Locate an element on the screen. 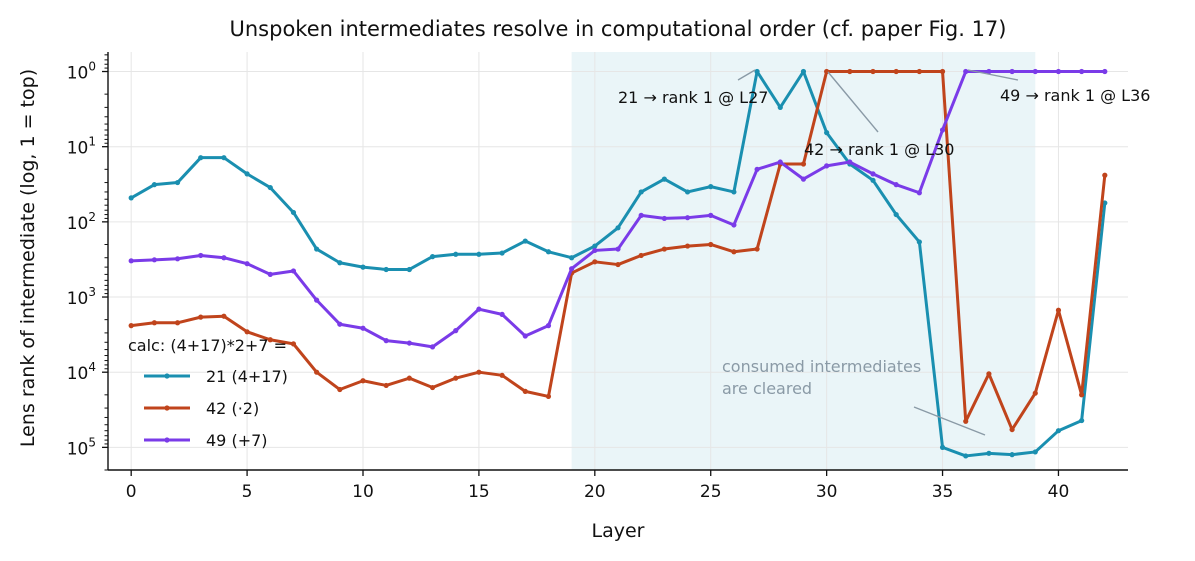 The width and height of the screenshot is (1195, 561). x-tick-label: 10 is located at coordinates (363, 492).